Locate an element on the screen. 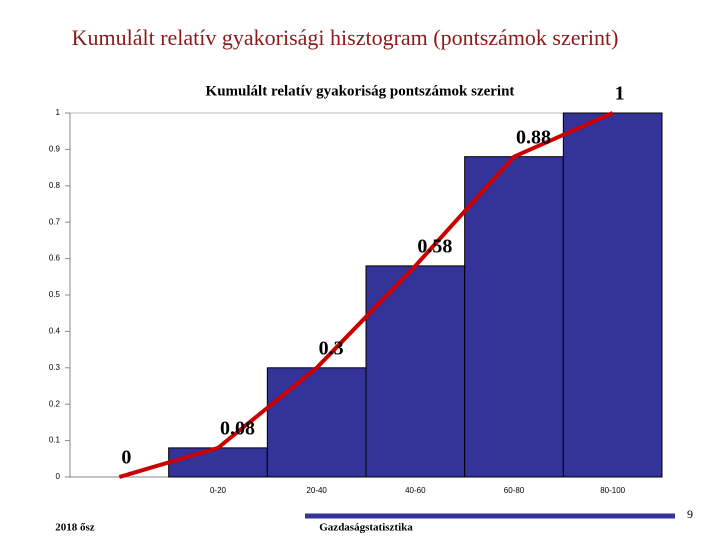 The image size is (720, 540). y-tick-label: 0.9 is located at coordinates (55, 149).